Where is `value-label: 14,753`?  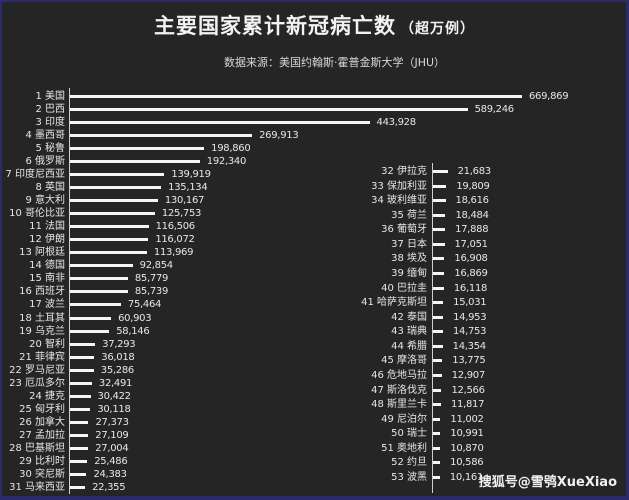 value-label: 14,753 is located at coordinates (469, 332).